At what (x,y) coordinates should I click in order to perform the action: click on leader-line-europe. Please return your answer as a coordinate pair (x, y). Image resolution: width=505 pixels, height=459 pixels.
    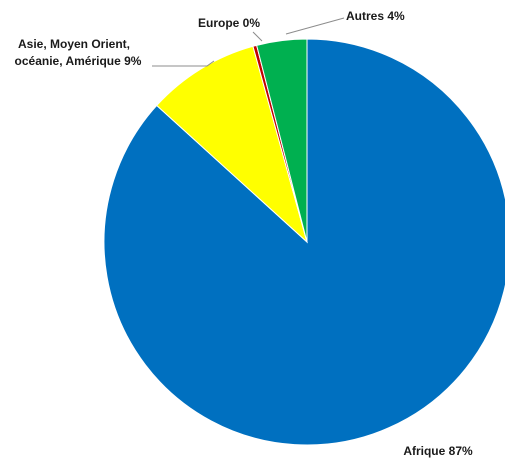
    Looking at the image, I should click on (257, 36).